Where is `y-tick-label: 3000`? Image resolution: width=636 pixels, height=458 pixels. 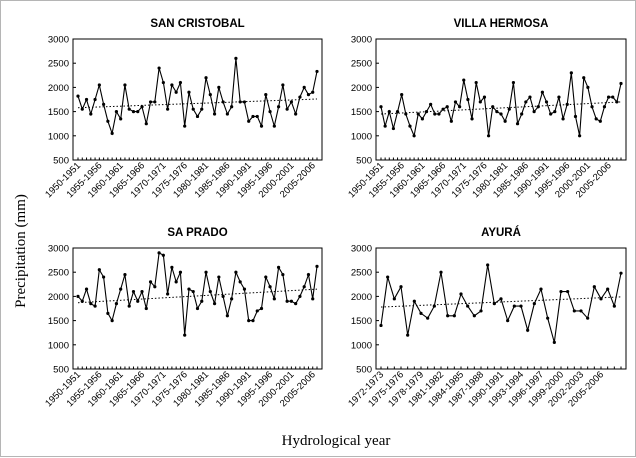
y-tick-label: 3000 is located at coordinates (361, 40).